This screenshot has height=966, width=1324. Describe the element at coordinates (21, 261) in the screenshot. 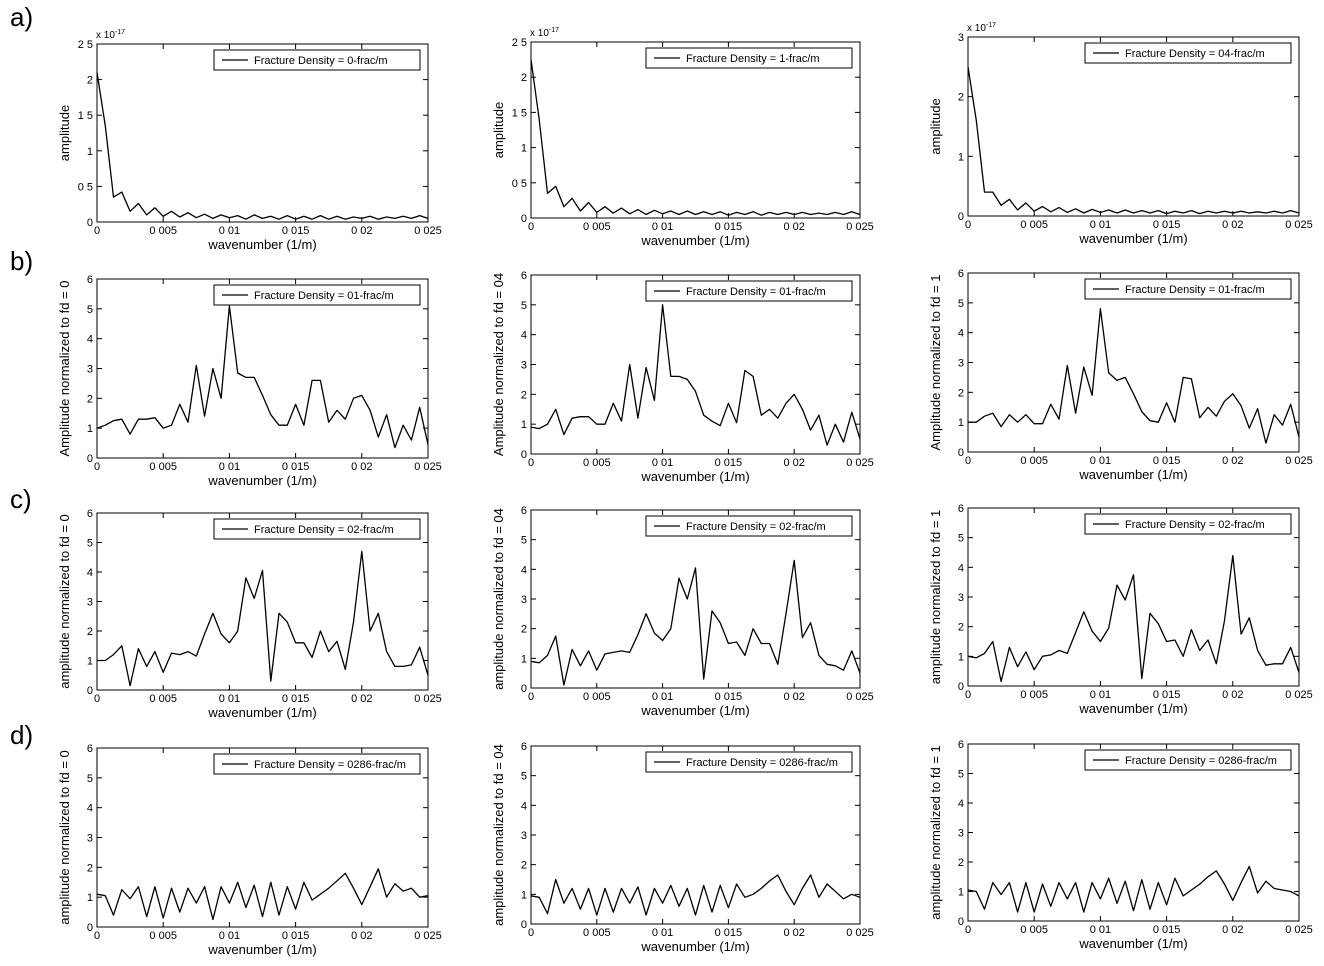

I see `row-label-b: b)` at that location.